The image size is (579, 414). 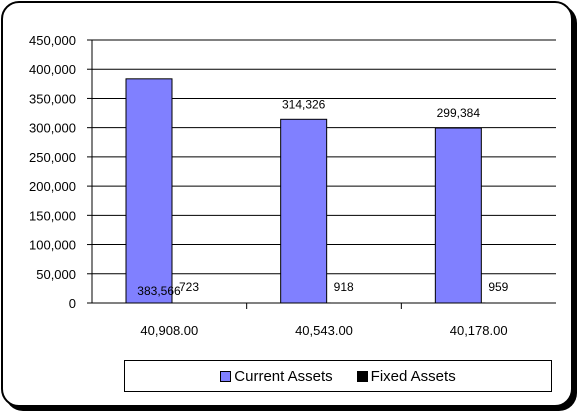 What do you see at coordinates (52, 128) in the screenshot?
I see `y-tick-label: 300,000` at bounding box center [52, 128].